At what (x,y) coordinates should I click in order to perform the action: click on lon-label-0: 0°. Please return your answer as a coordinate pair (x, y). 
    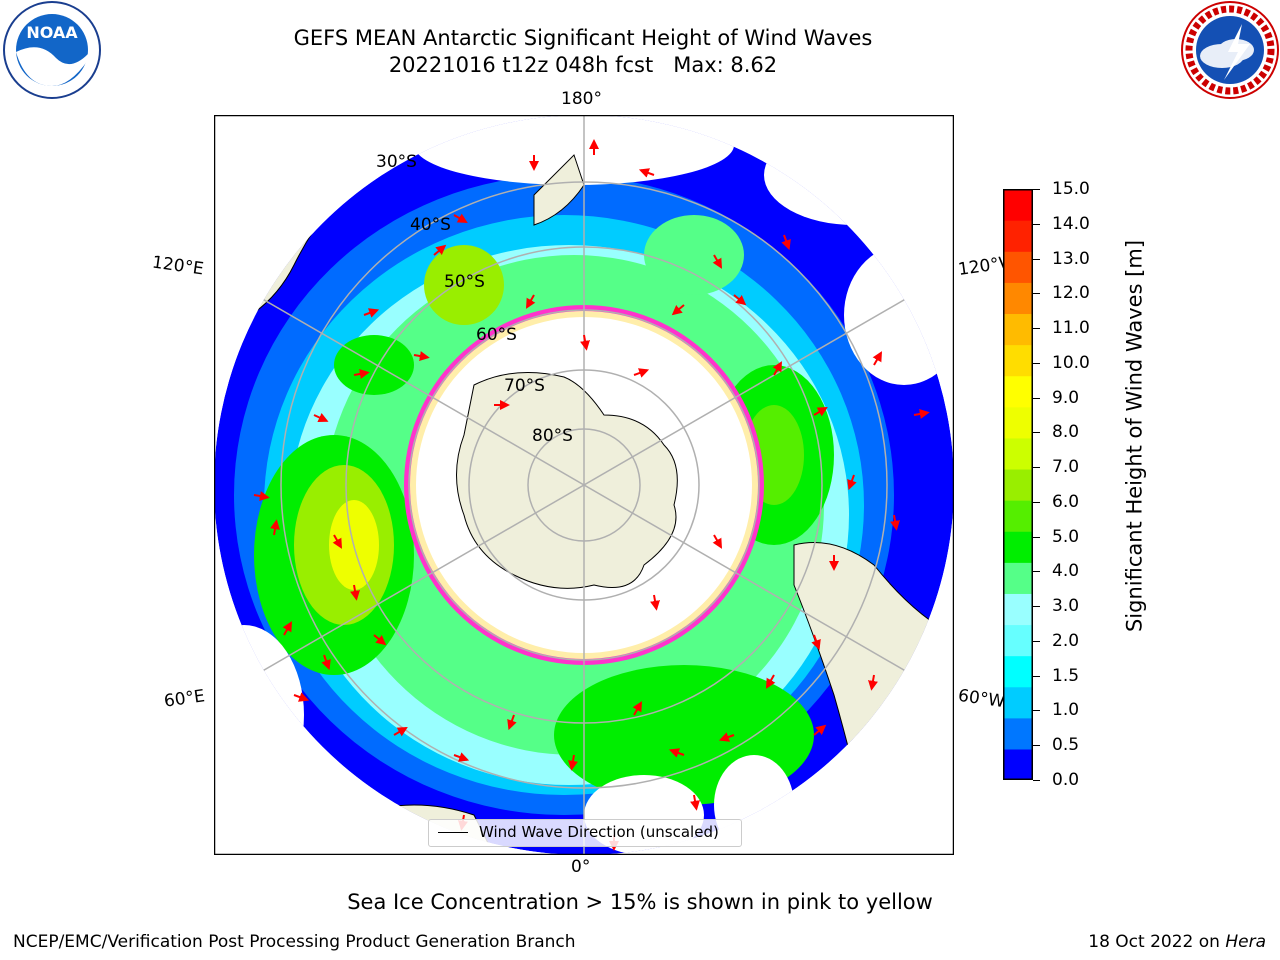
    Looking at the image, I should click on (581, 867).